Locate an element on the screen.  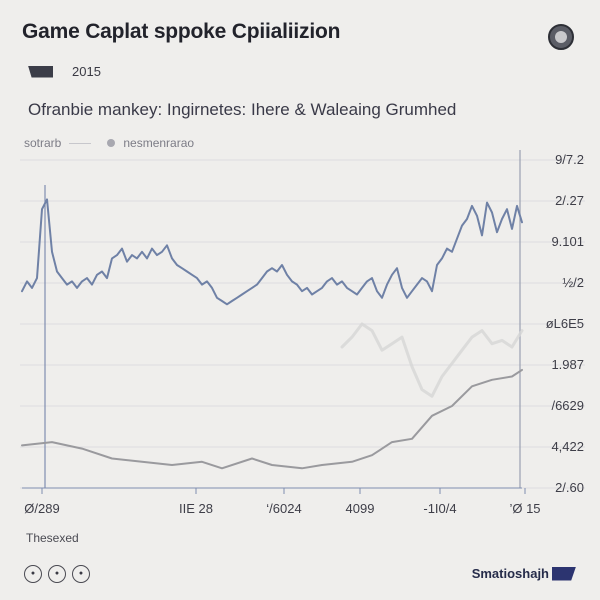
legend-item-1: sotrarb is located at coordinates (58, 143).